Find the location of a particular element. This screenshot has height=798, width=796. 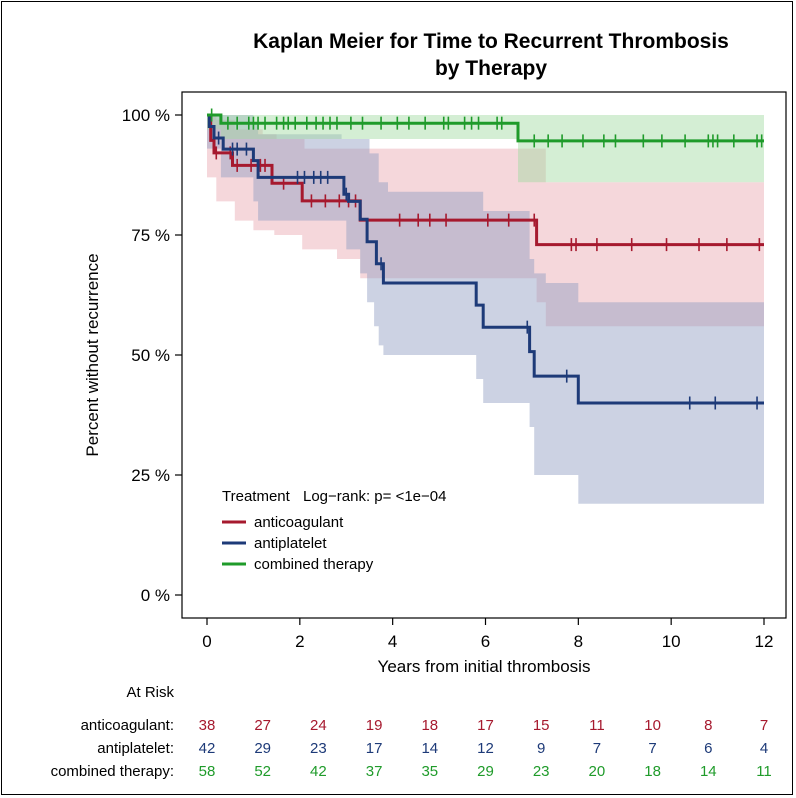

legend-label-0: anticoagulant is located at coordinates (299, 522).